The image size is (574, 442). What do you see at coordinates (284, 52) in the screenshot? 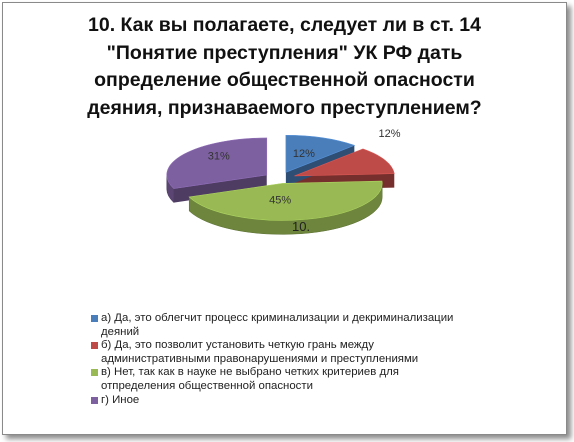
I see `chart-title-line-2: "Понятие преступления" УК РФ дать` at bounding box center [284, 52].